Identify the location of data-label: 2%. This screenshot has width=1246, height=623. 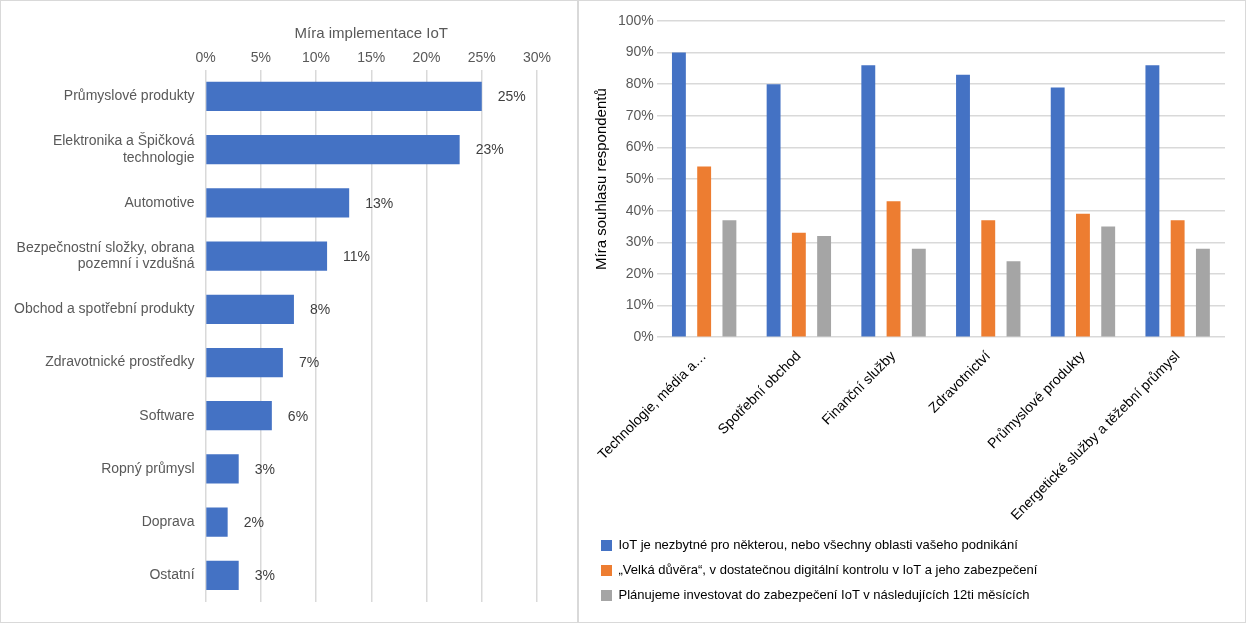
(253, 522).